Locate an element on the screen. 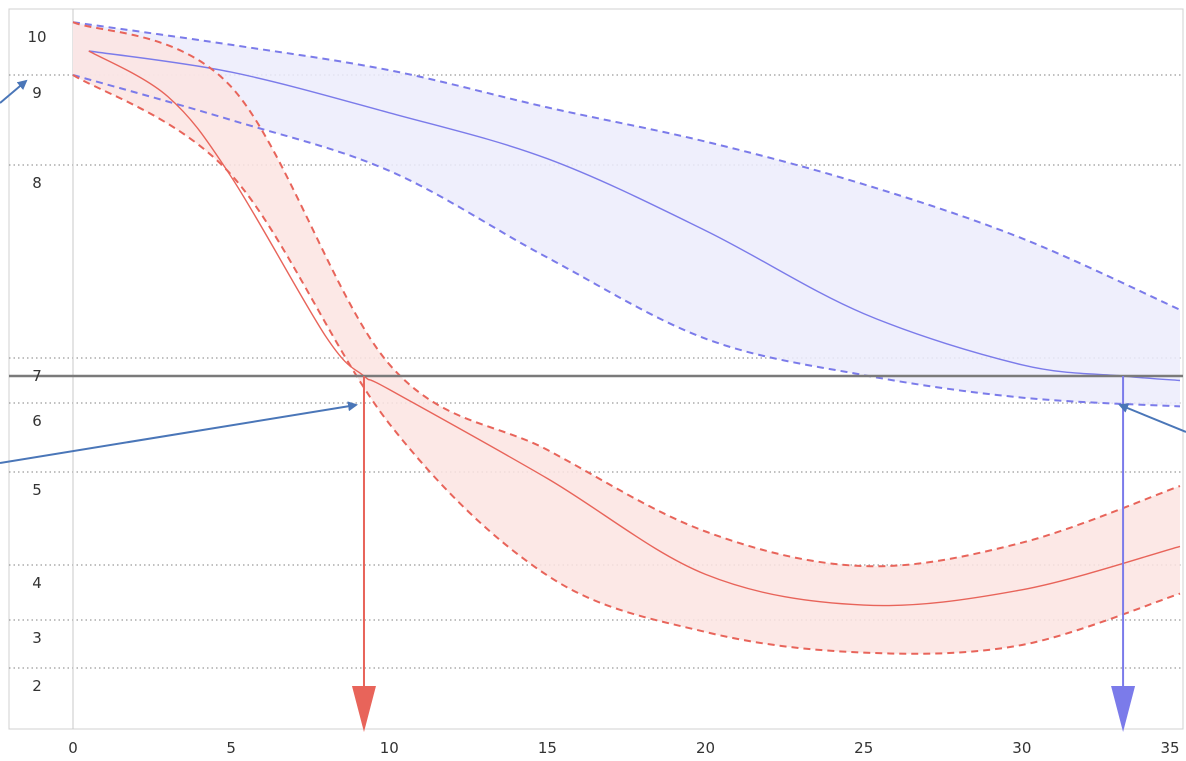  x-tick-label: 35 is located at coordinates (1169, 748).